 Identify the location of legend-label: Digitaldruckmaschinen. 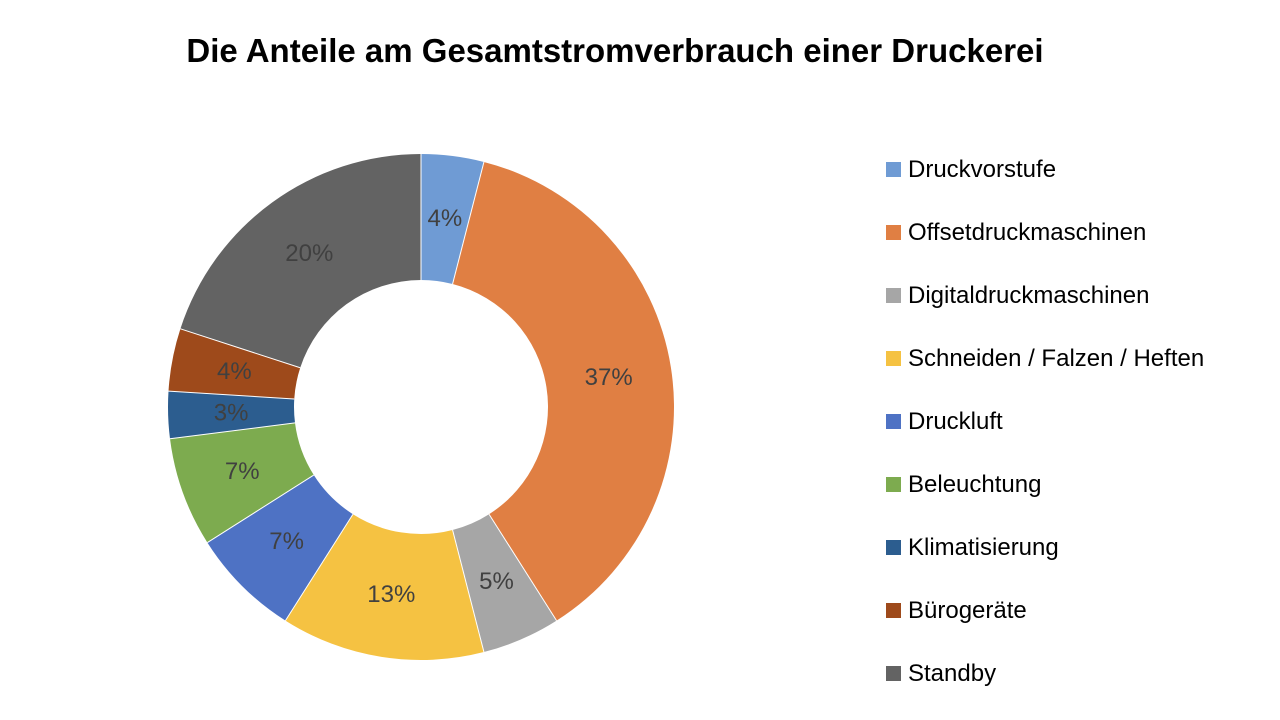
(1029, 295).